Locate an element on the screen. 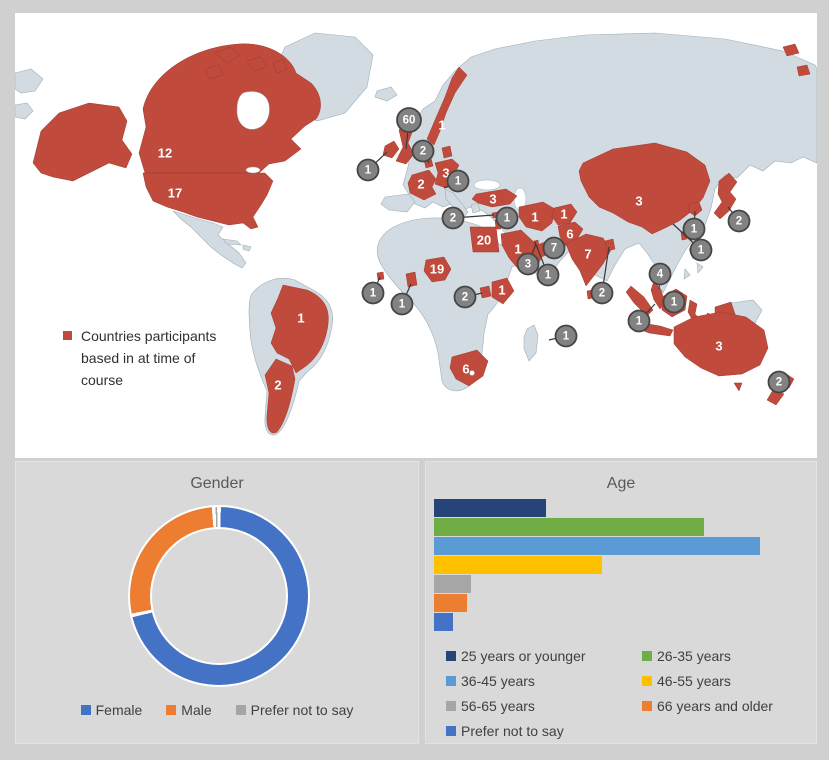 The height and width of the screenshot is (760, 829). callout-value-netherlands: 2 is located at coordinates (423, 152).